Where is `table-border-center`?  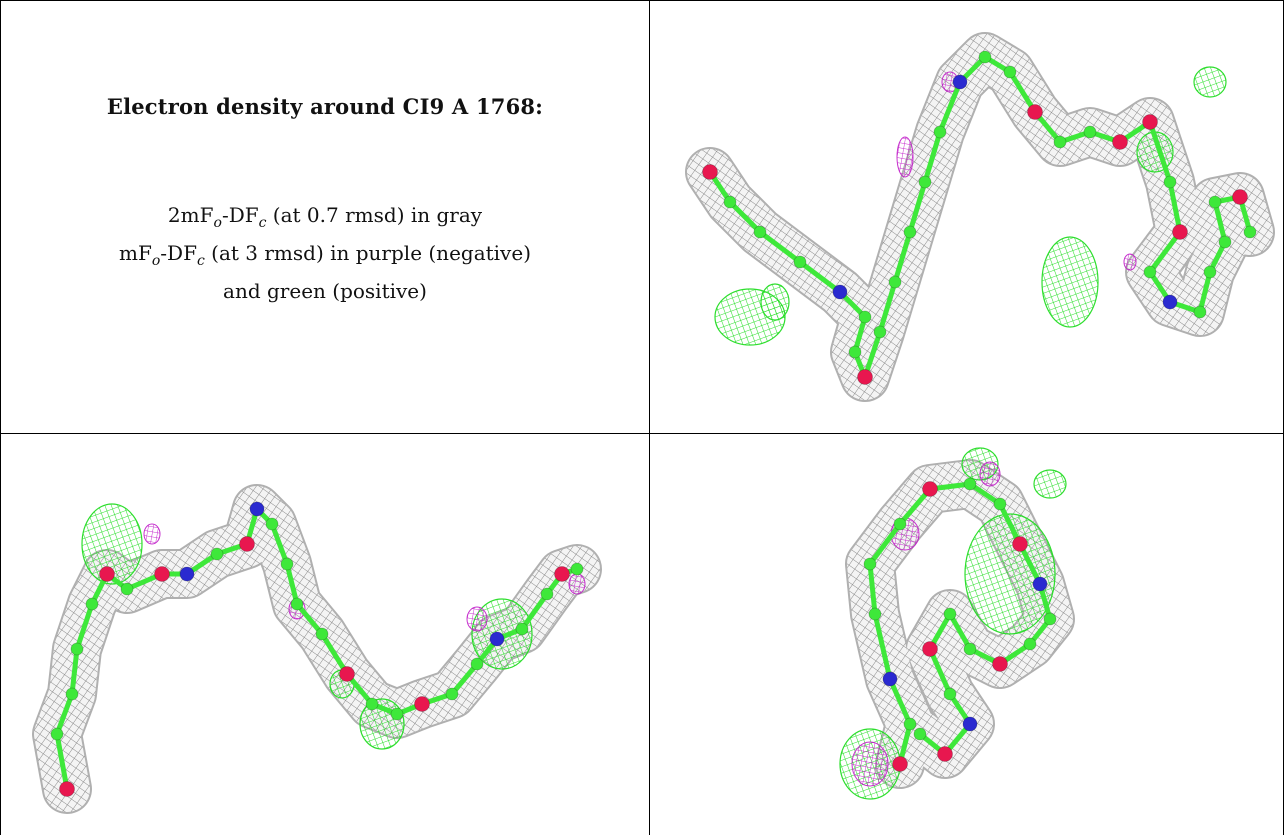
table-border-center is located at coordinates (649, 417).